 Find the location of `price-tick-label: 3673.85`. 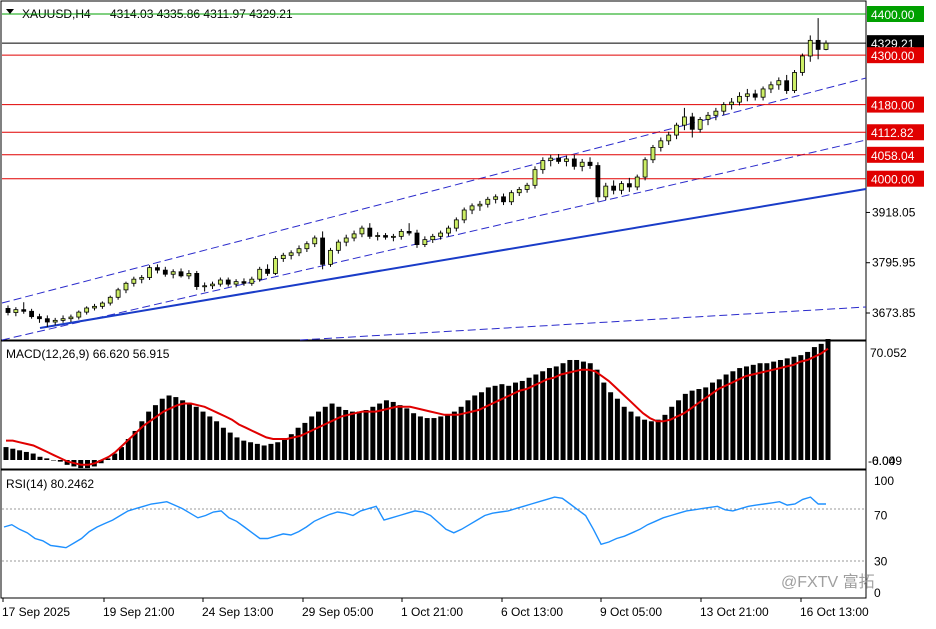

price-tick-label: 3673.85 is located at coordinates (894, 313).